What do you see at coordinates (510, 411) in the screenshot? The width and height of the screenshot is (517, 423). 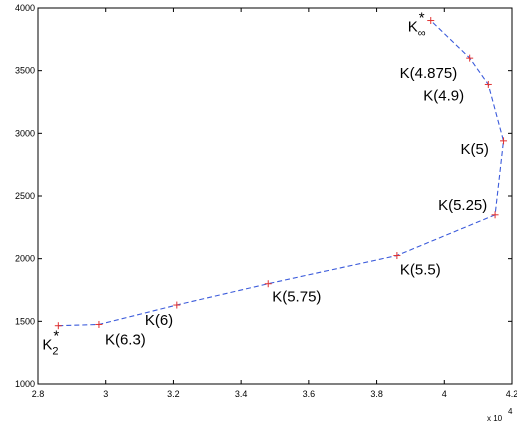 I see `x-multiplier-exponent: 4` at bounding box center [510, 411].